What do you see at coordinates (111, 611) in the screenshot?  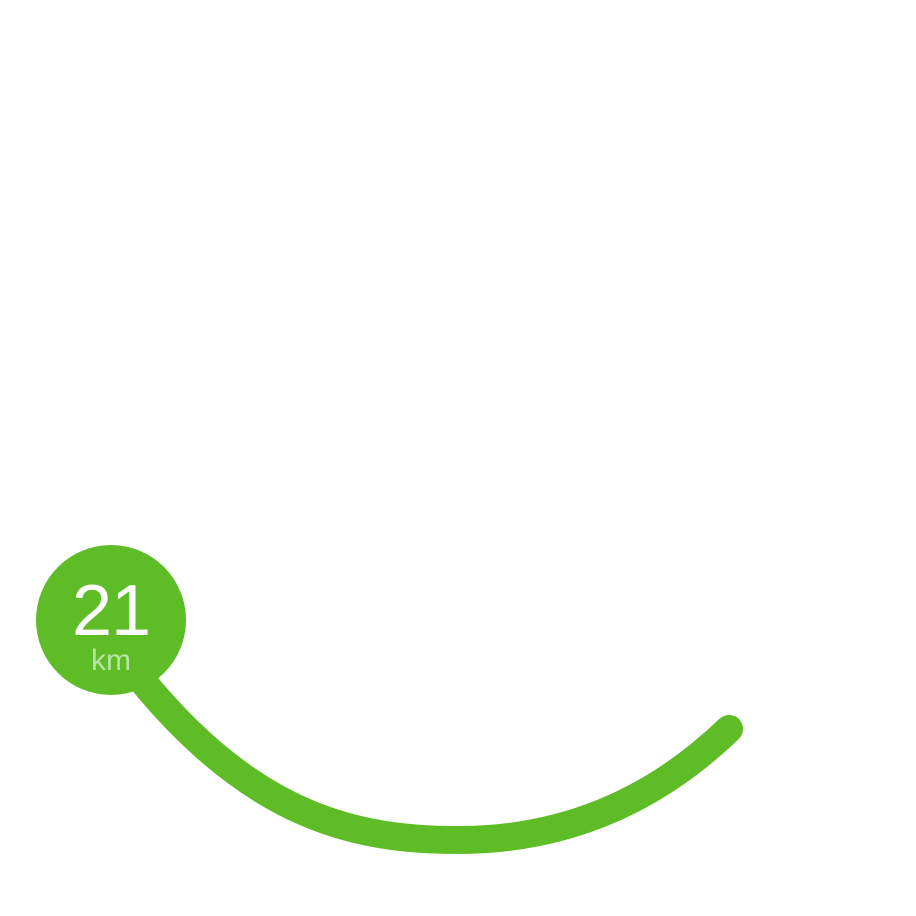 I see `distance-value: 21` at bounding box center [111, 611].